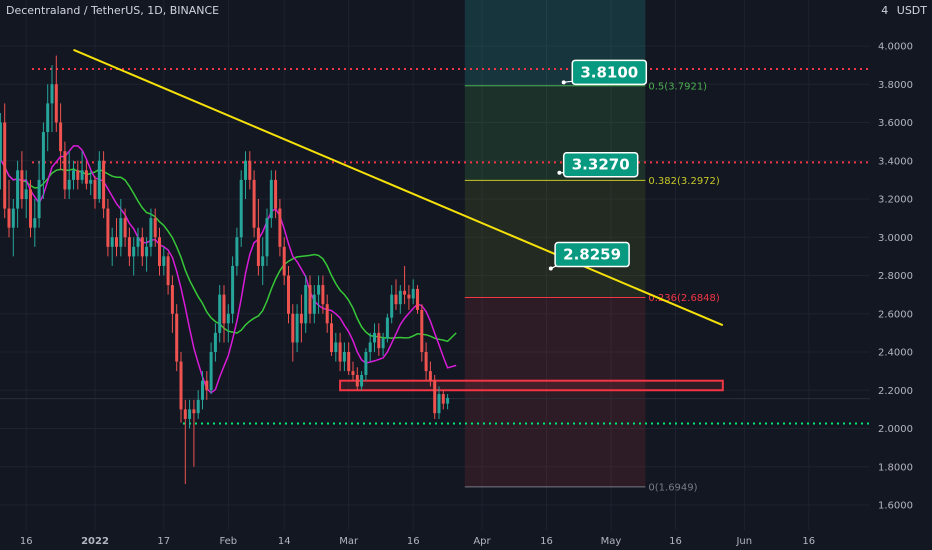 The height and width of the screenshot is (550, 932). Describe the element at coordinates (895, 85) in the screenshot. I see `price-tick-label: 3.8000` at that location.